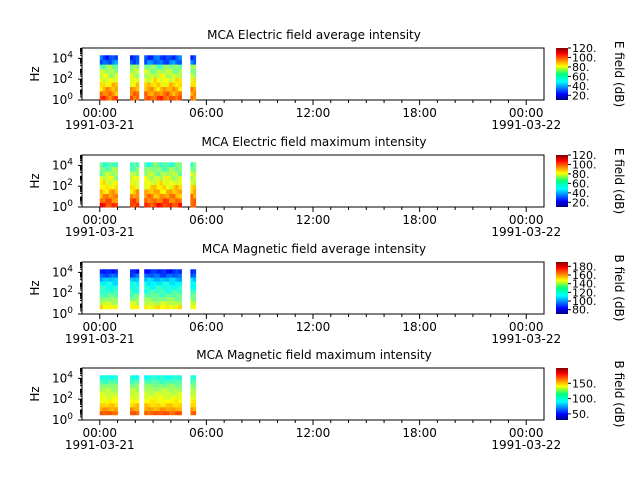 This screenshot has height=480, width=640. I want to click on x-tick-label: 00:00, so click(526, 433).